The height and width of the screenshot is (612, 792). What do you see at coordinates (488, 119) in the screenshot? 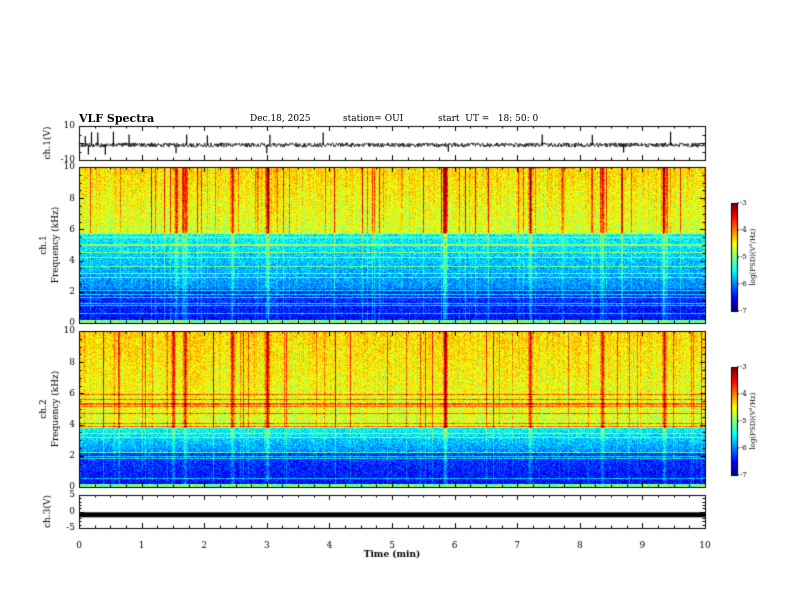
I see `start-time-label: start UT = 18: 50: 0` at bounding box center [488, 119].